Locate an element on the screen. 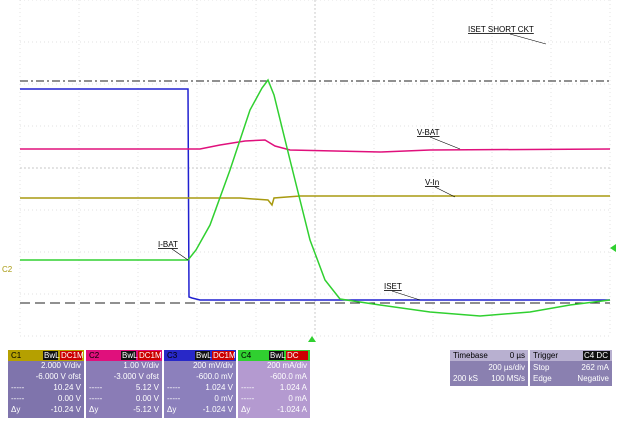  timebase-samples: 200 kS is located at coordinates (465, 378).